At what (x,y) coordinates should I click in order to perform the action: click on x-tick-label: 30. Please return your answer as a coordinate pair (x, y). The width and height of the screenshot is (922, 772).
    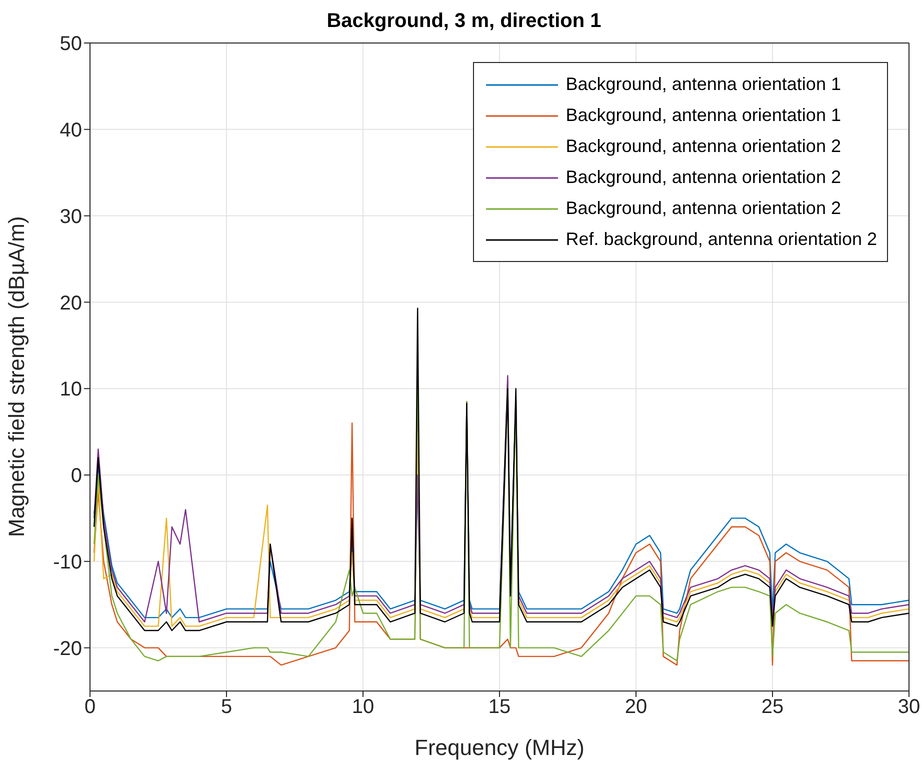
    Looking at the image, I should click on (909, 707).